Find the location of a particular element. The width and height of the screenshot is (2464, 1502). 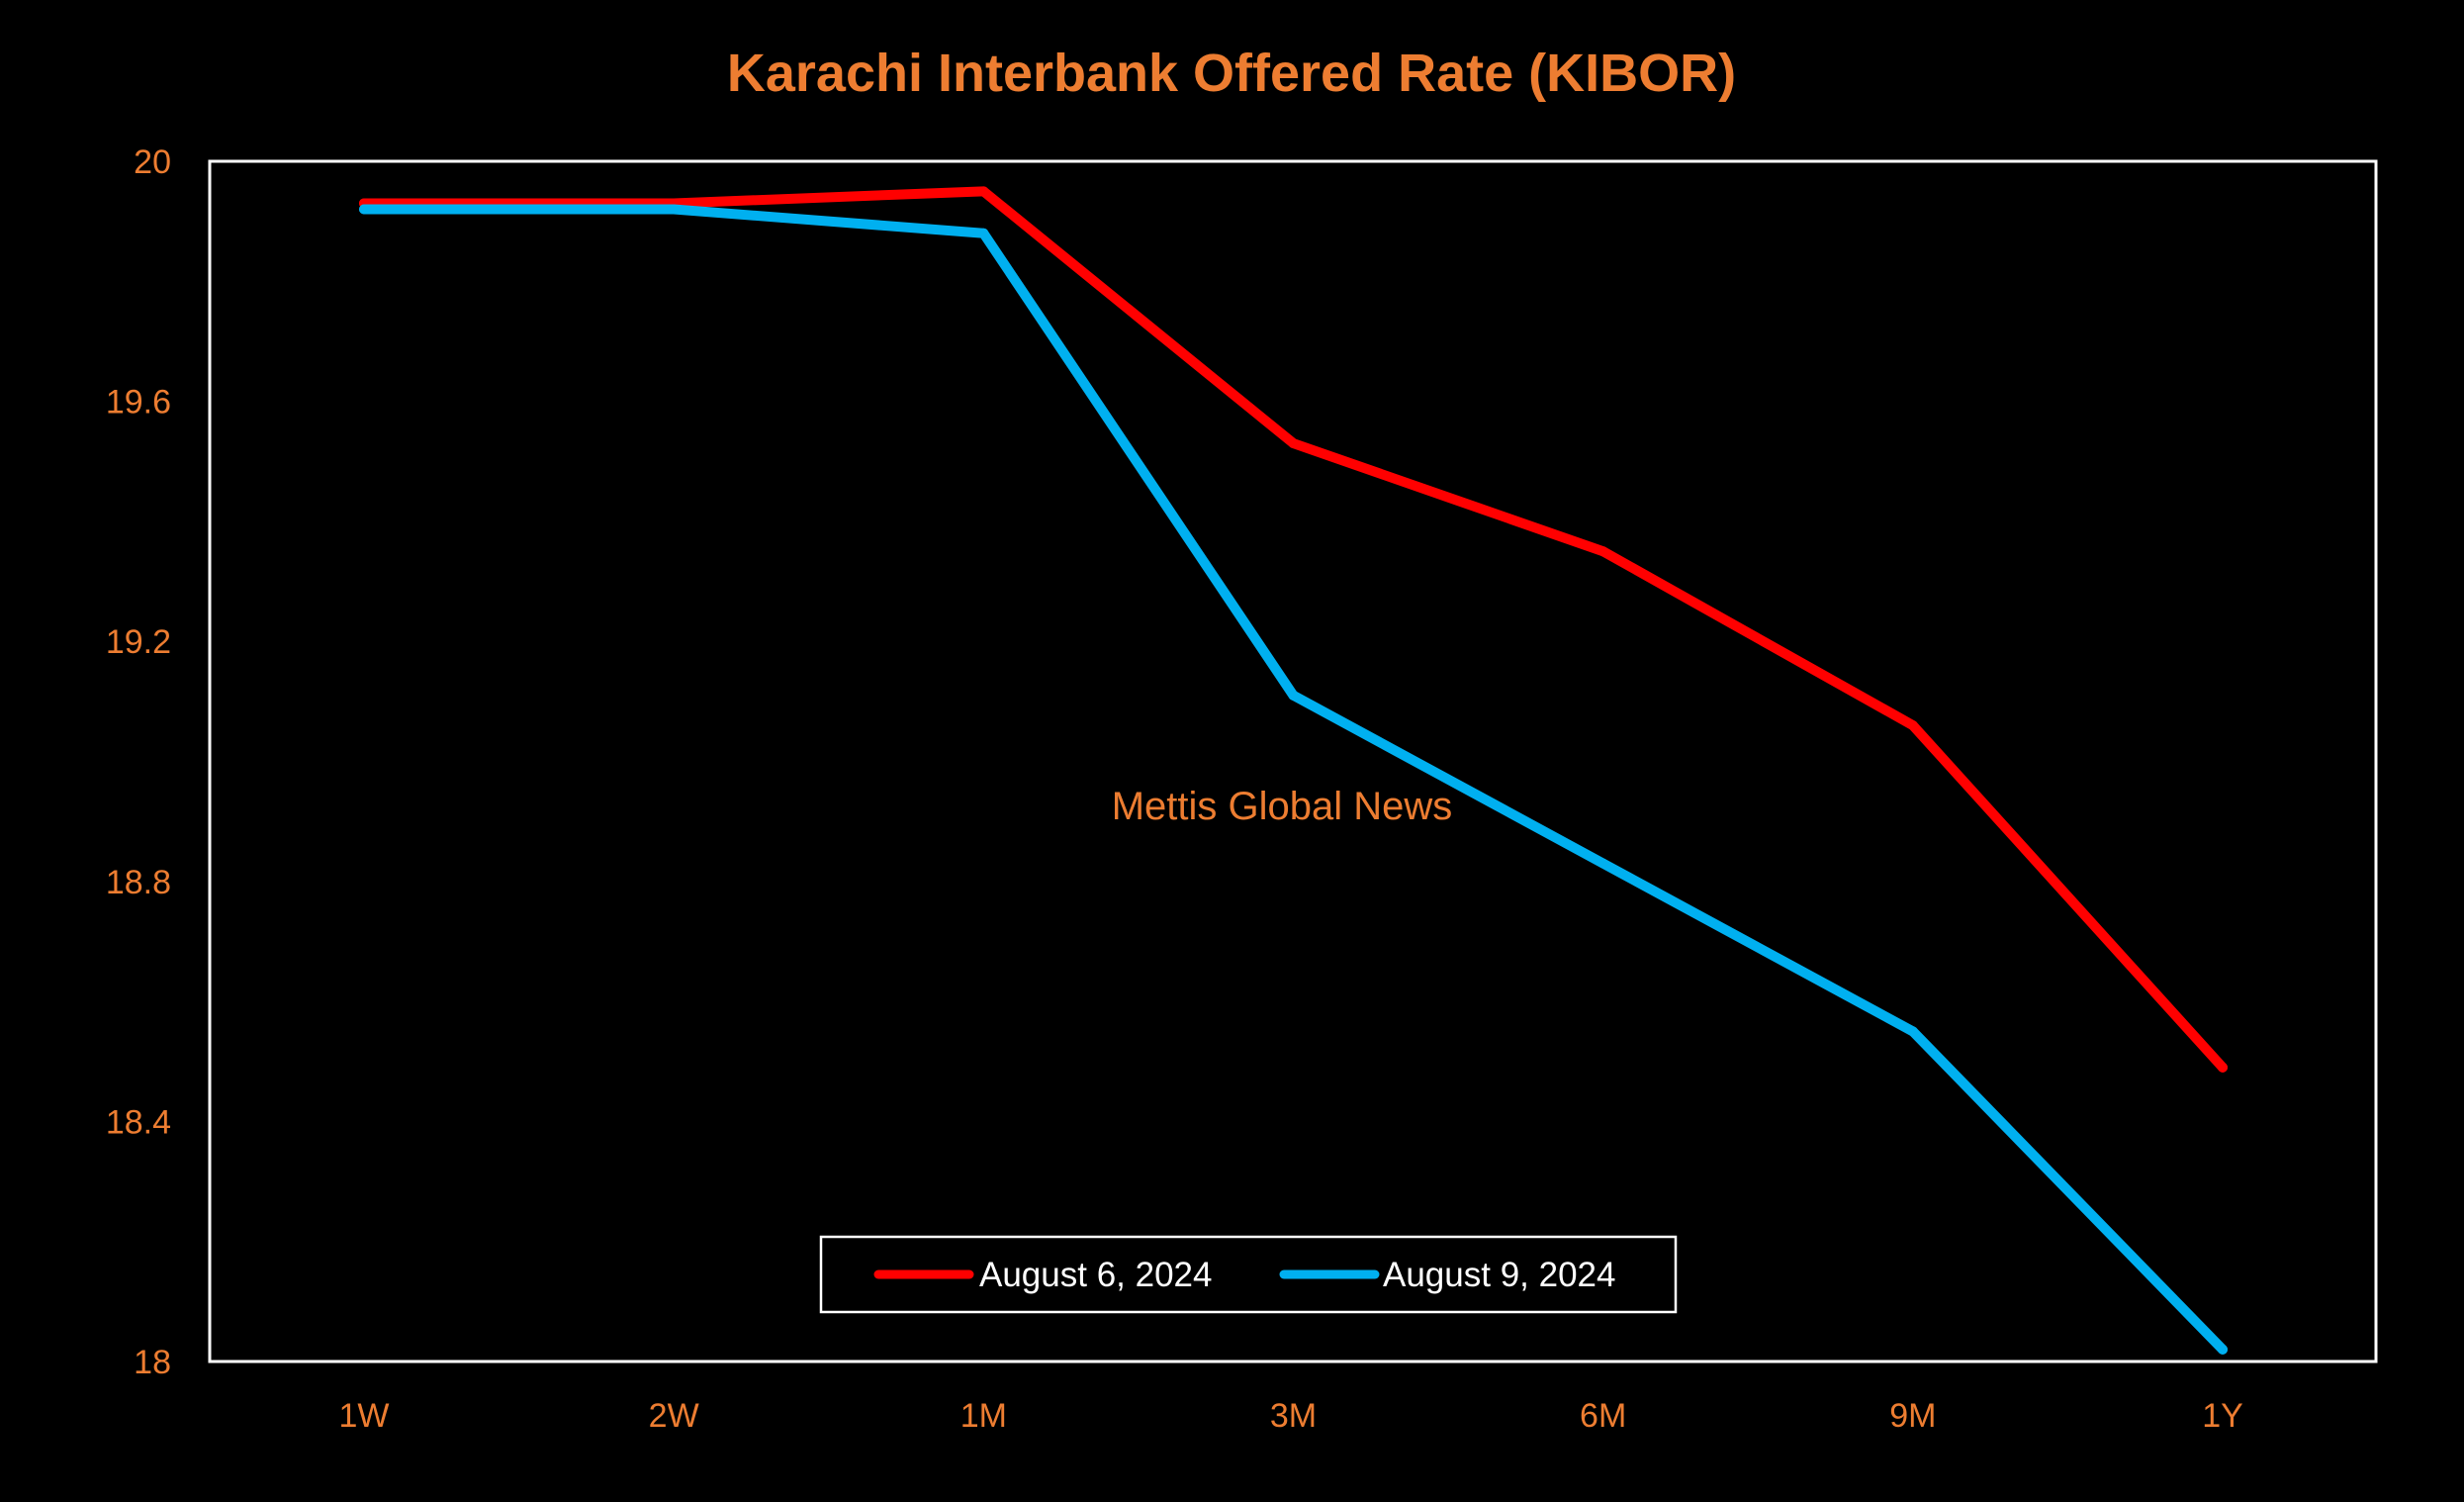

x-tick-label: 6M is located at coordinates (1603, 1416).